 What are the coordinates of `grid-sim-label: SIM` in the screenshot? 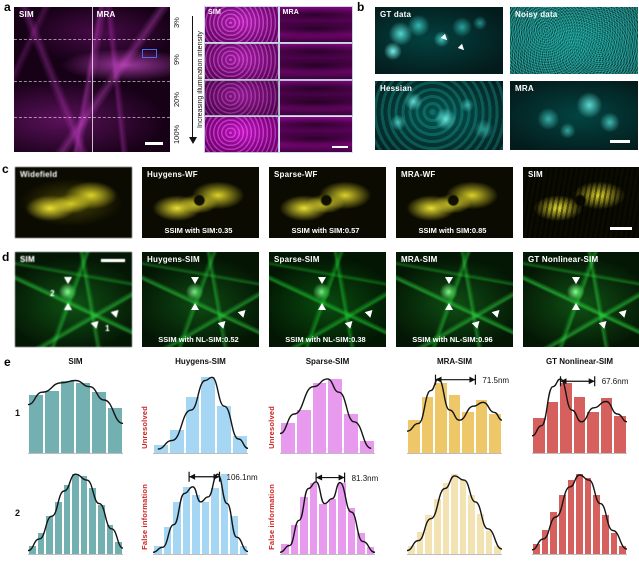 It's located at (215, 12).